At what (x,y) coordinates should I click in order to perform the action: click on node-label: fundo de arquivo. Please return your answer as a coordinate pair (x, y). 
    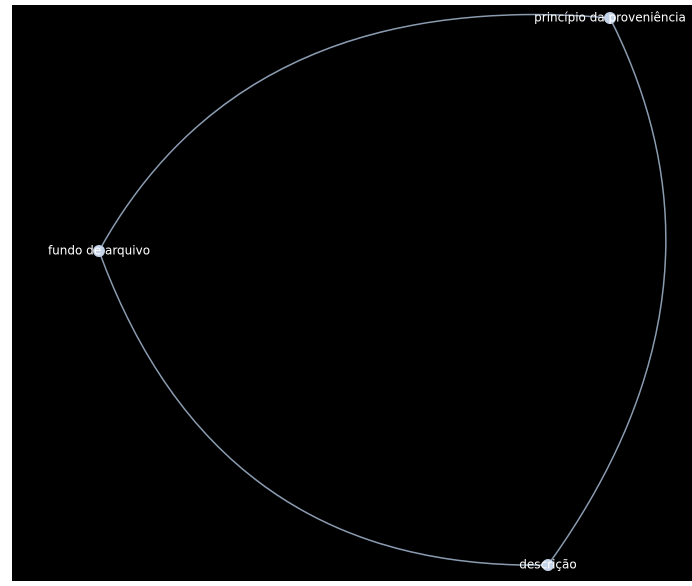
    Looking at the image, I should click on (99, 251).